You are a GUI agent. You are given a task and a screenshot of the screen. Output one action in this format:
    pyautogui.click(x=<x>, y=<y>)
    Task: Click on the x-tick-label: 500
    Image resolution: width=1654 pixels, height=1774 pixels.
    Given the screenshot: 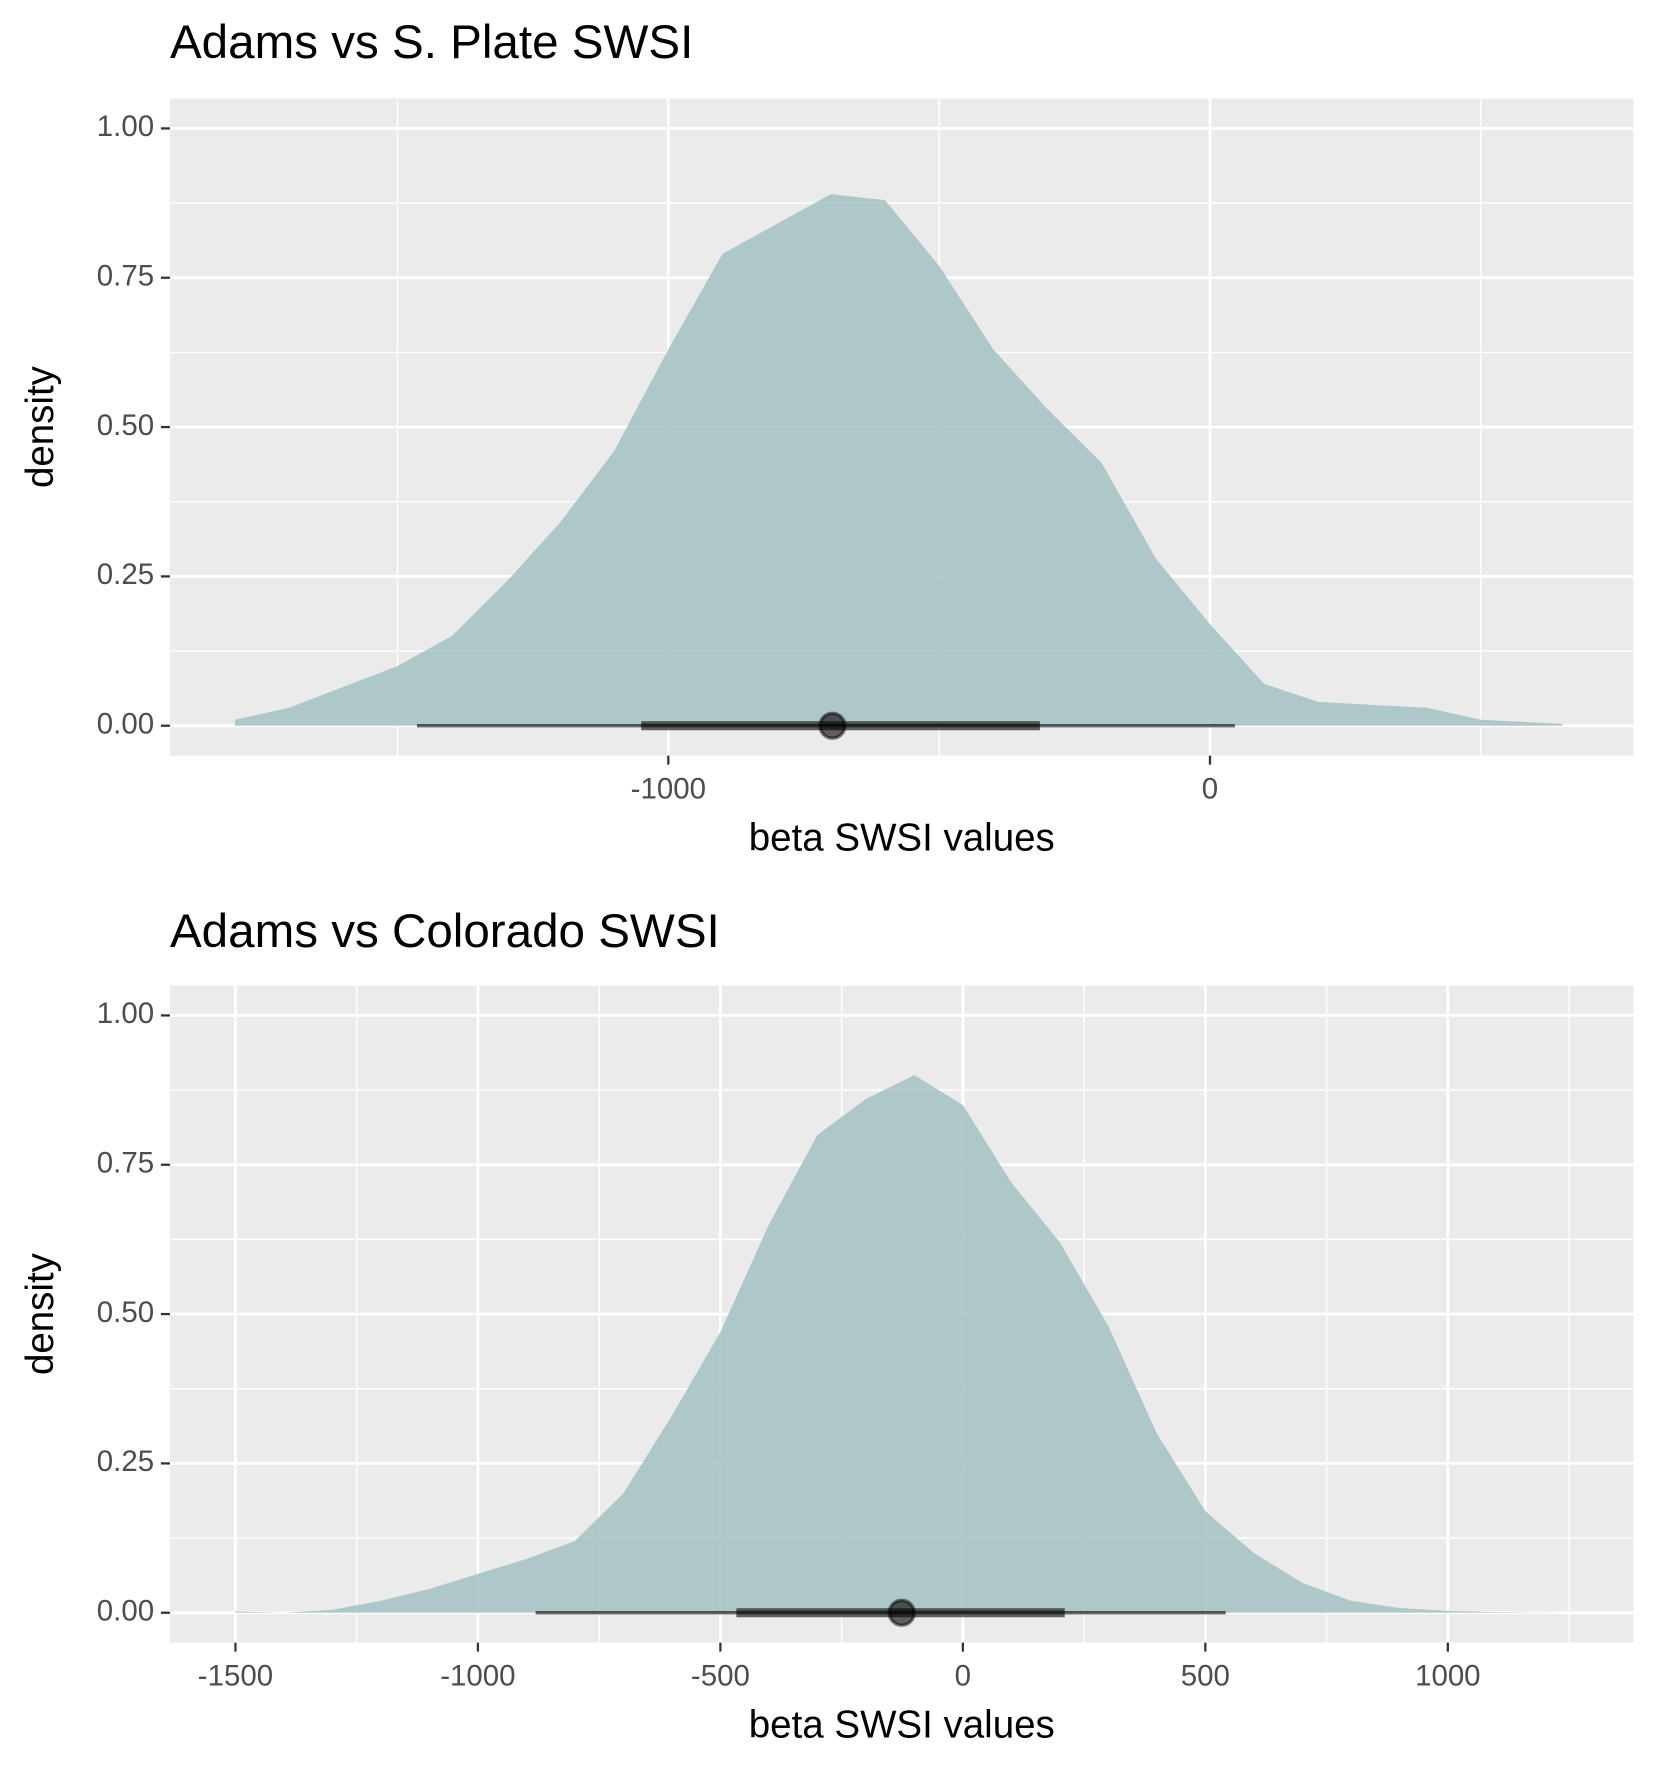 What is the action you would take?
    pyautogui.click(x=1205, y=1675)
    